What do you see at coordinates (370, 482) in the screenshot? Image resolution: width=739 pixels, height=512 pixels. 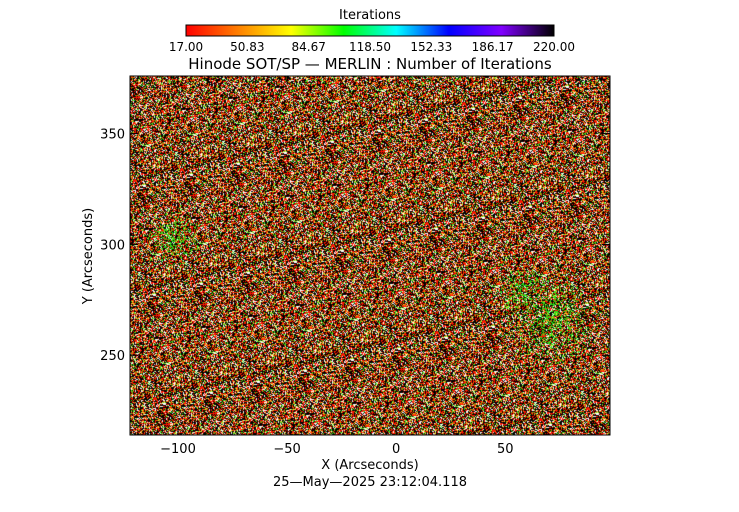 I see `timestamp: 25—May—2025 23:12:04.118` at bounding box center [370, 482].